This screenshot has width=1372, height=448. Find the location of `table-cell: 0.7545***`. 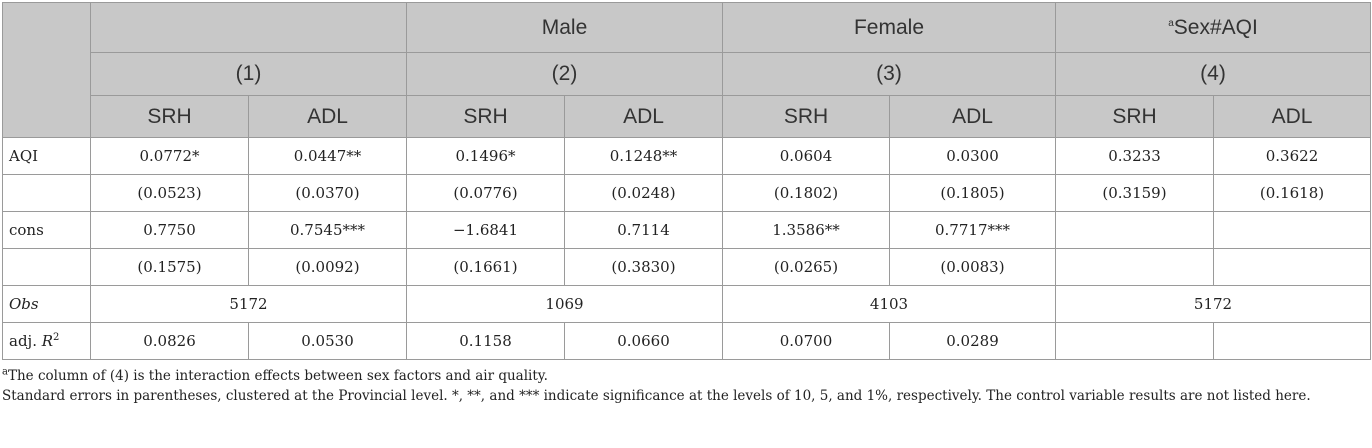

table-cell: 0.7545*** is located at coordinates (327, 230).